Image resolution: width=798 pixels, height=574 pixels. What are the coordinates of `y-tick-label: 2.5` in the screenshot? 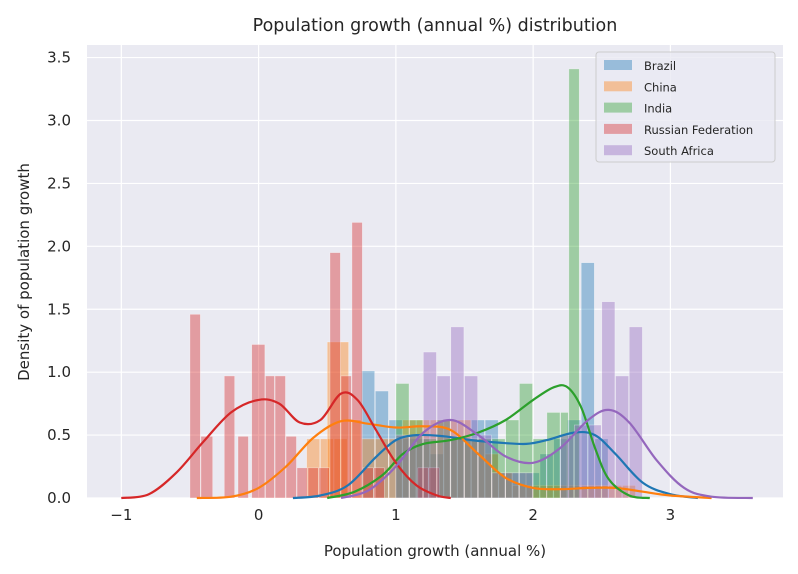 It's located at (59, 183).